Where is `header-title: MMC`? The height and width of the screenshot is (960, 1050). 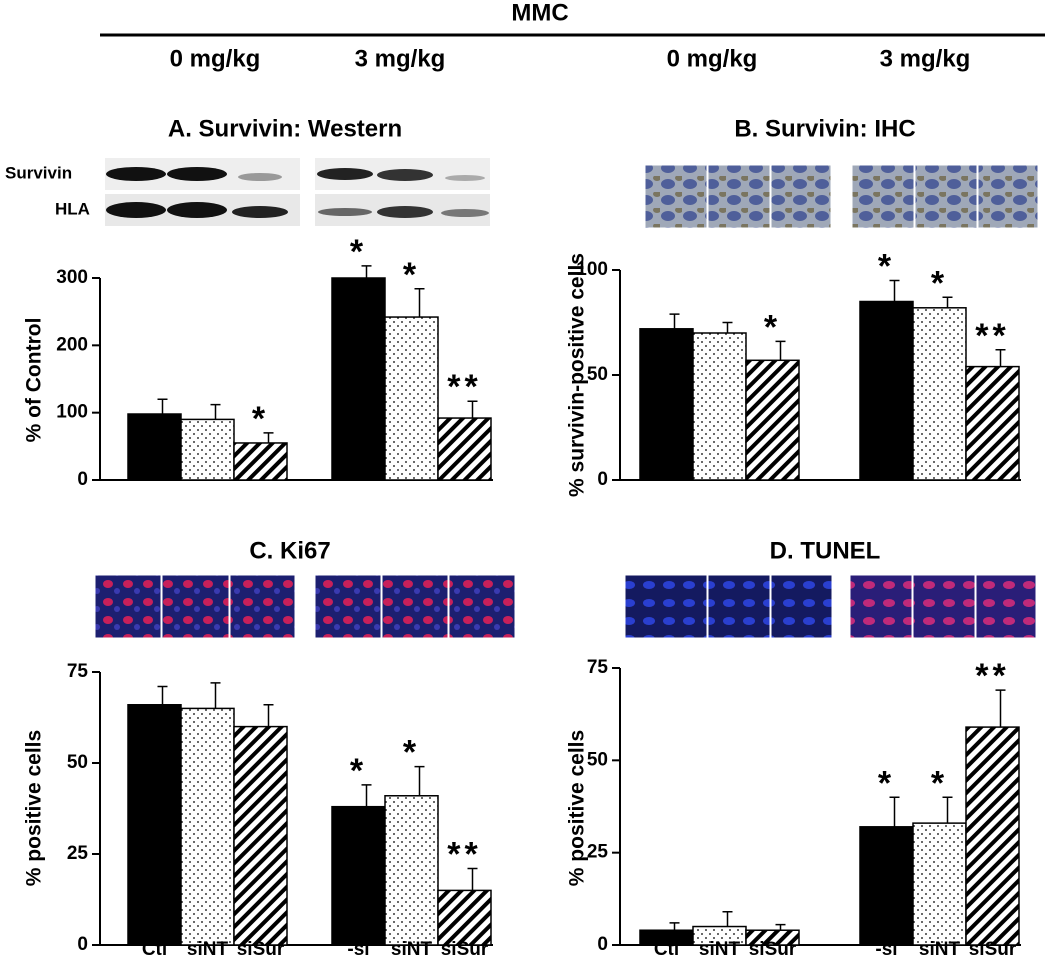
header-title: MMC is located at coordinates (539, 13).